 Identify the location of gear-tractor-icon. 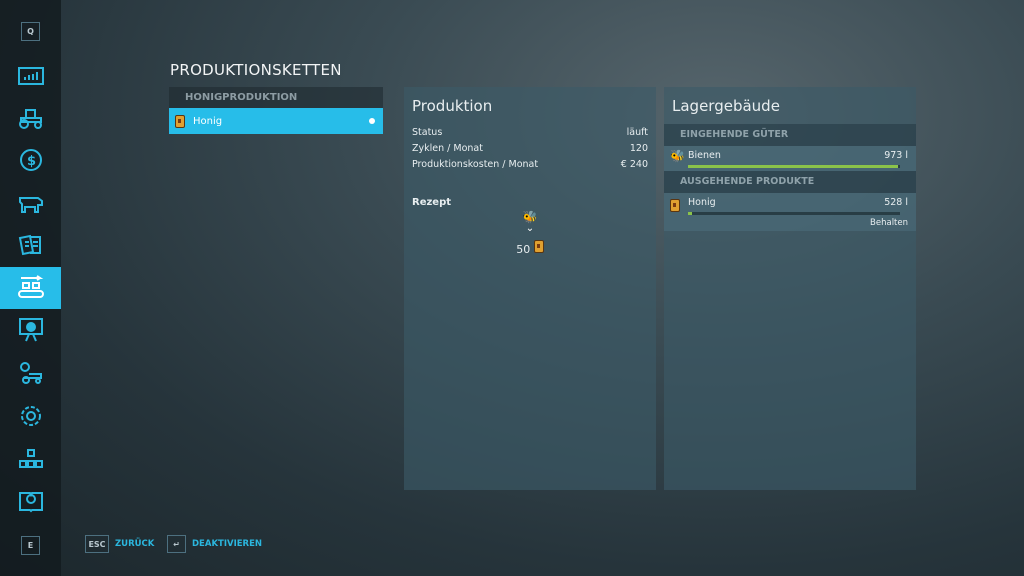
(30, 373).